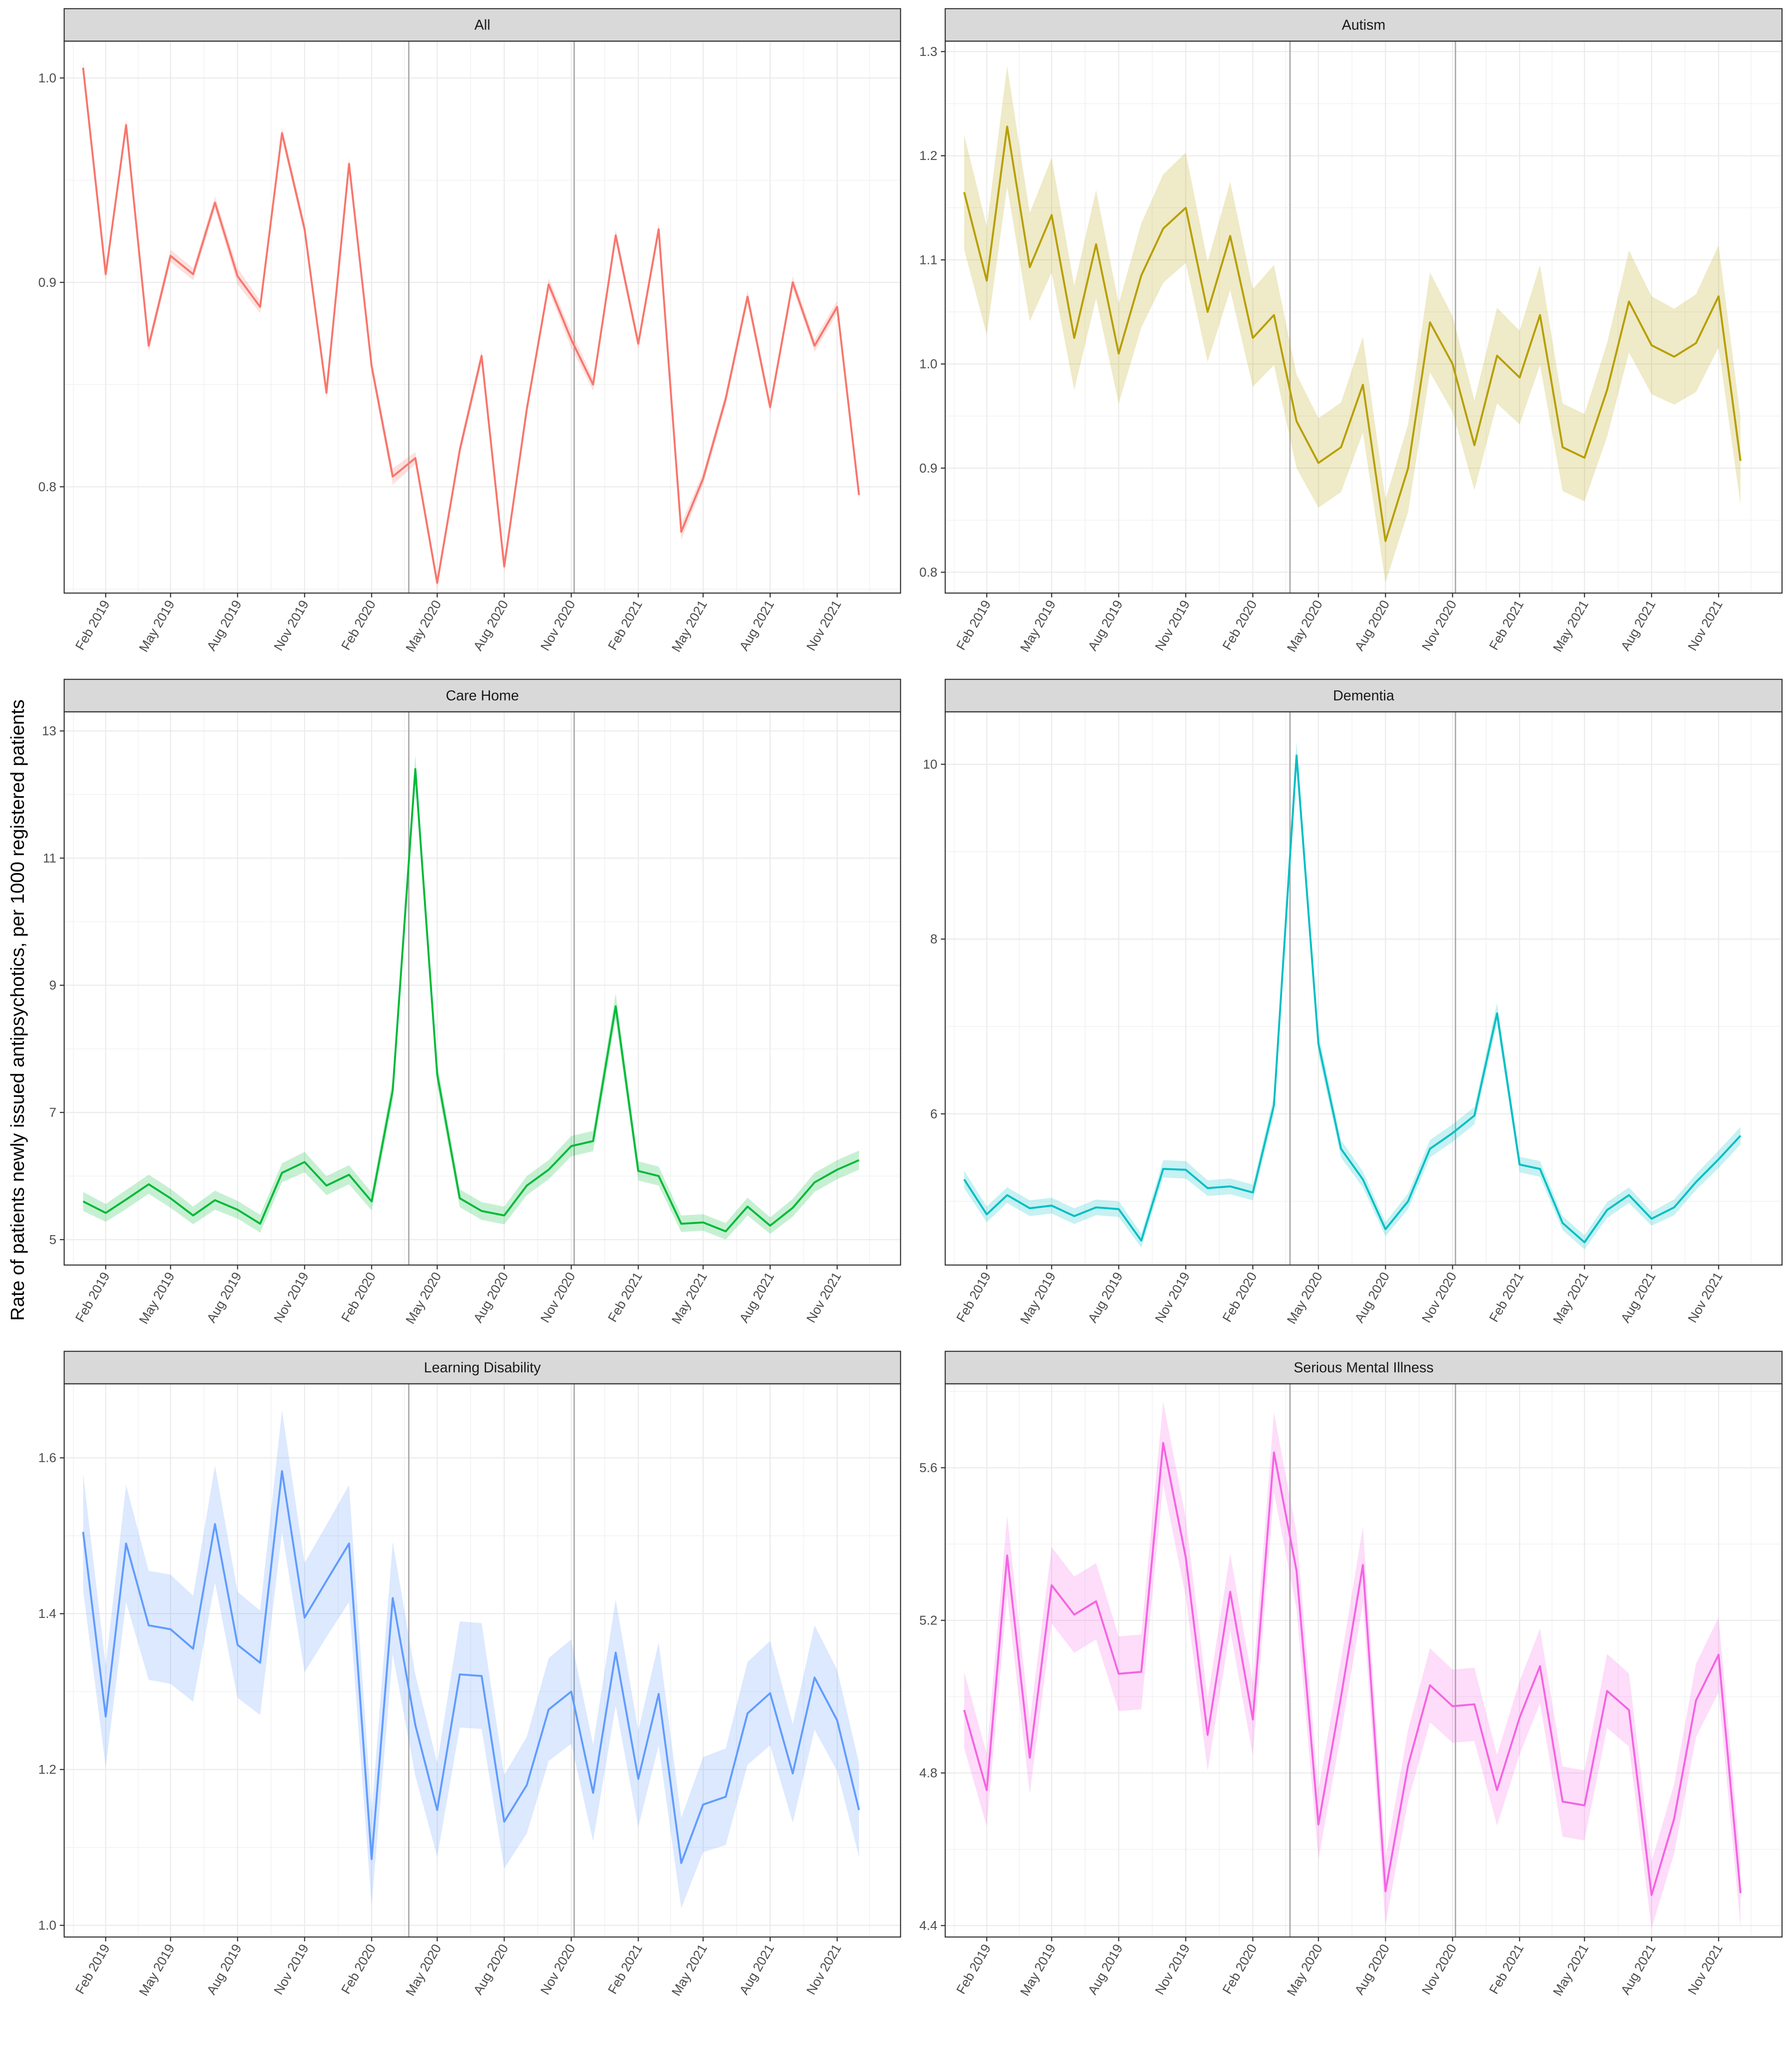  I want to click on y-tick-label: 7, so click(52, 1113).